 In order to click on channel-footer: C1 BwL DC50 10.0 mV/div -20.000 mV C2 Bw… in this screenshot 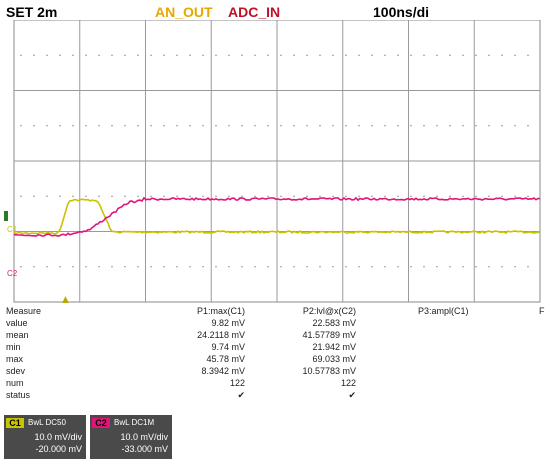, I will do `click(275, 438)`.